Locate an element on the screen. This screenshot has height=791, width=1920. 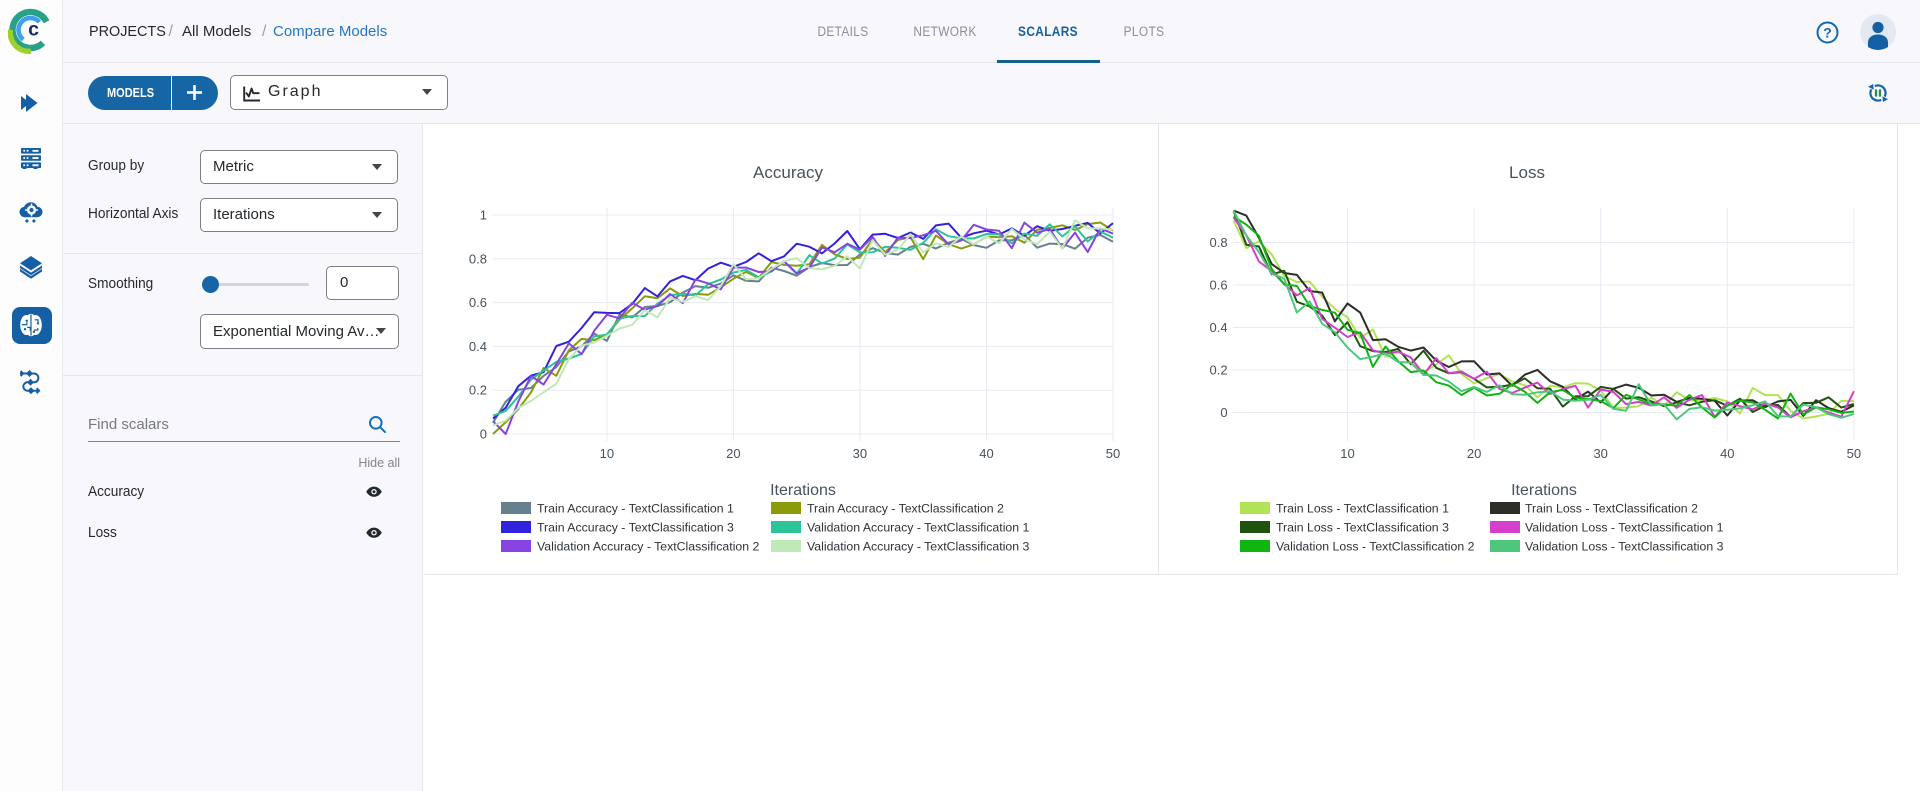
svg-text:Validation Loss - TextClassifi: Validation Loss - TextClassification 3 is located at coordinates (1624, 547).